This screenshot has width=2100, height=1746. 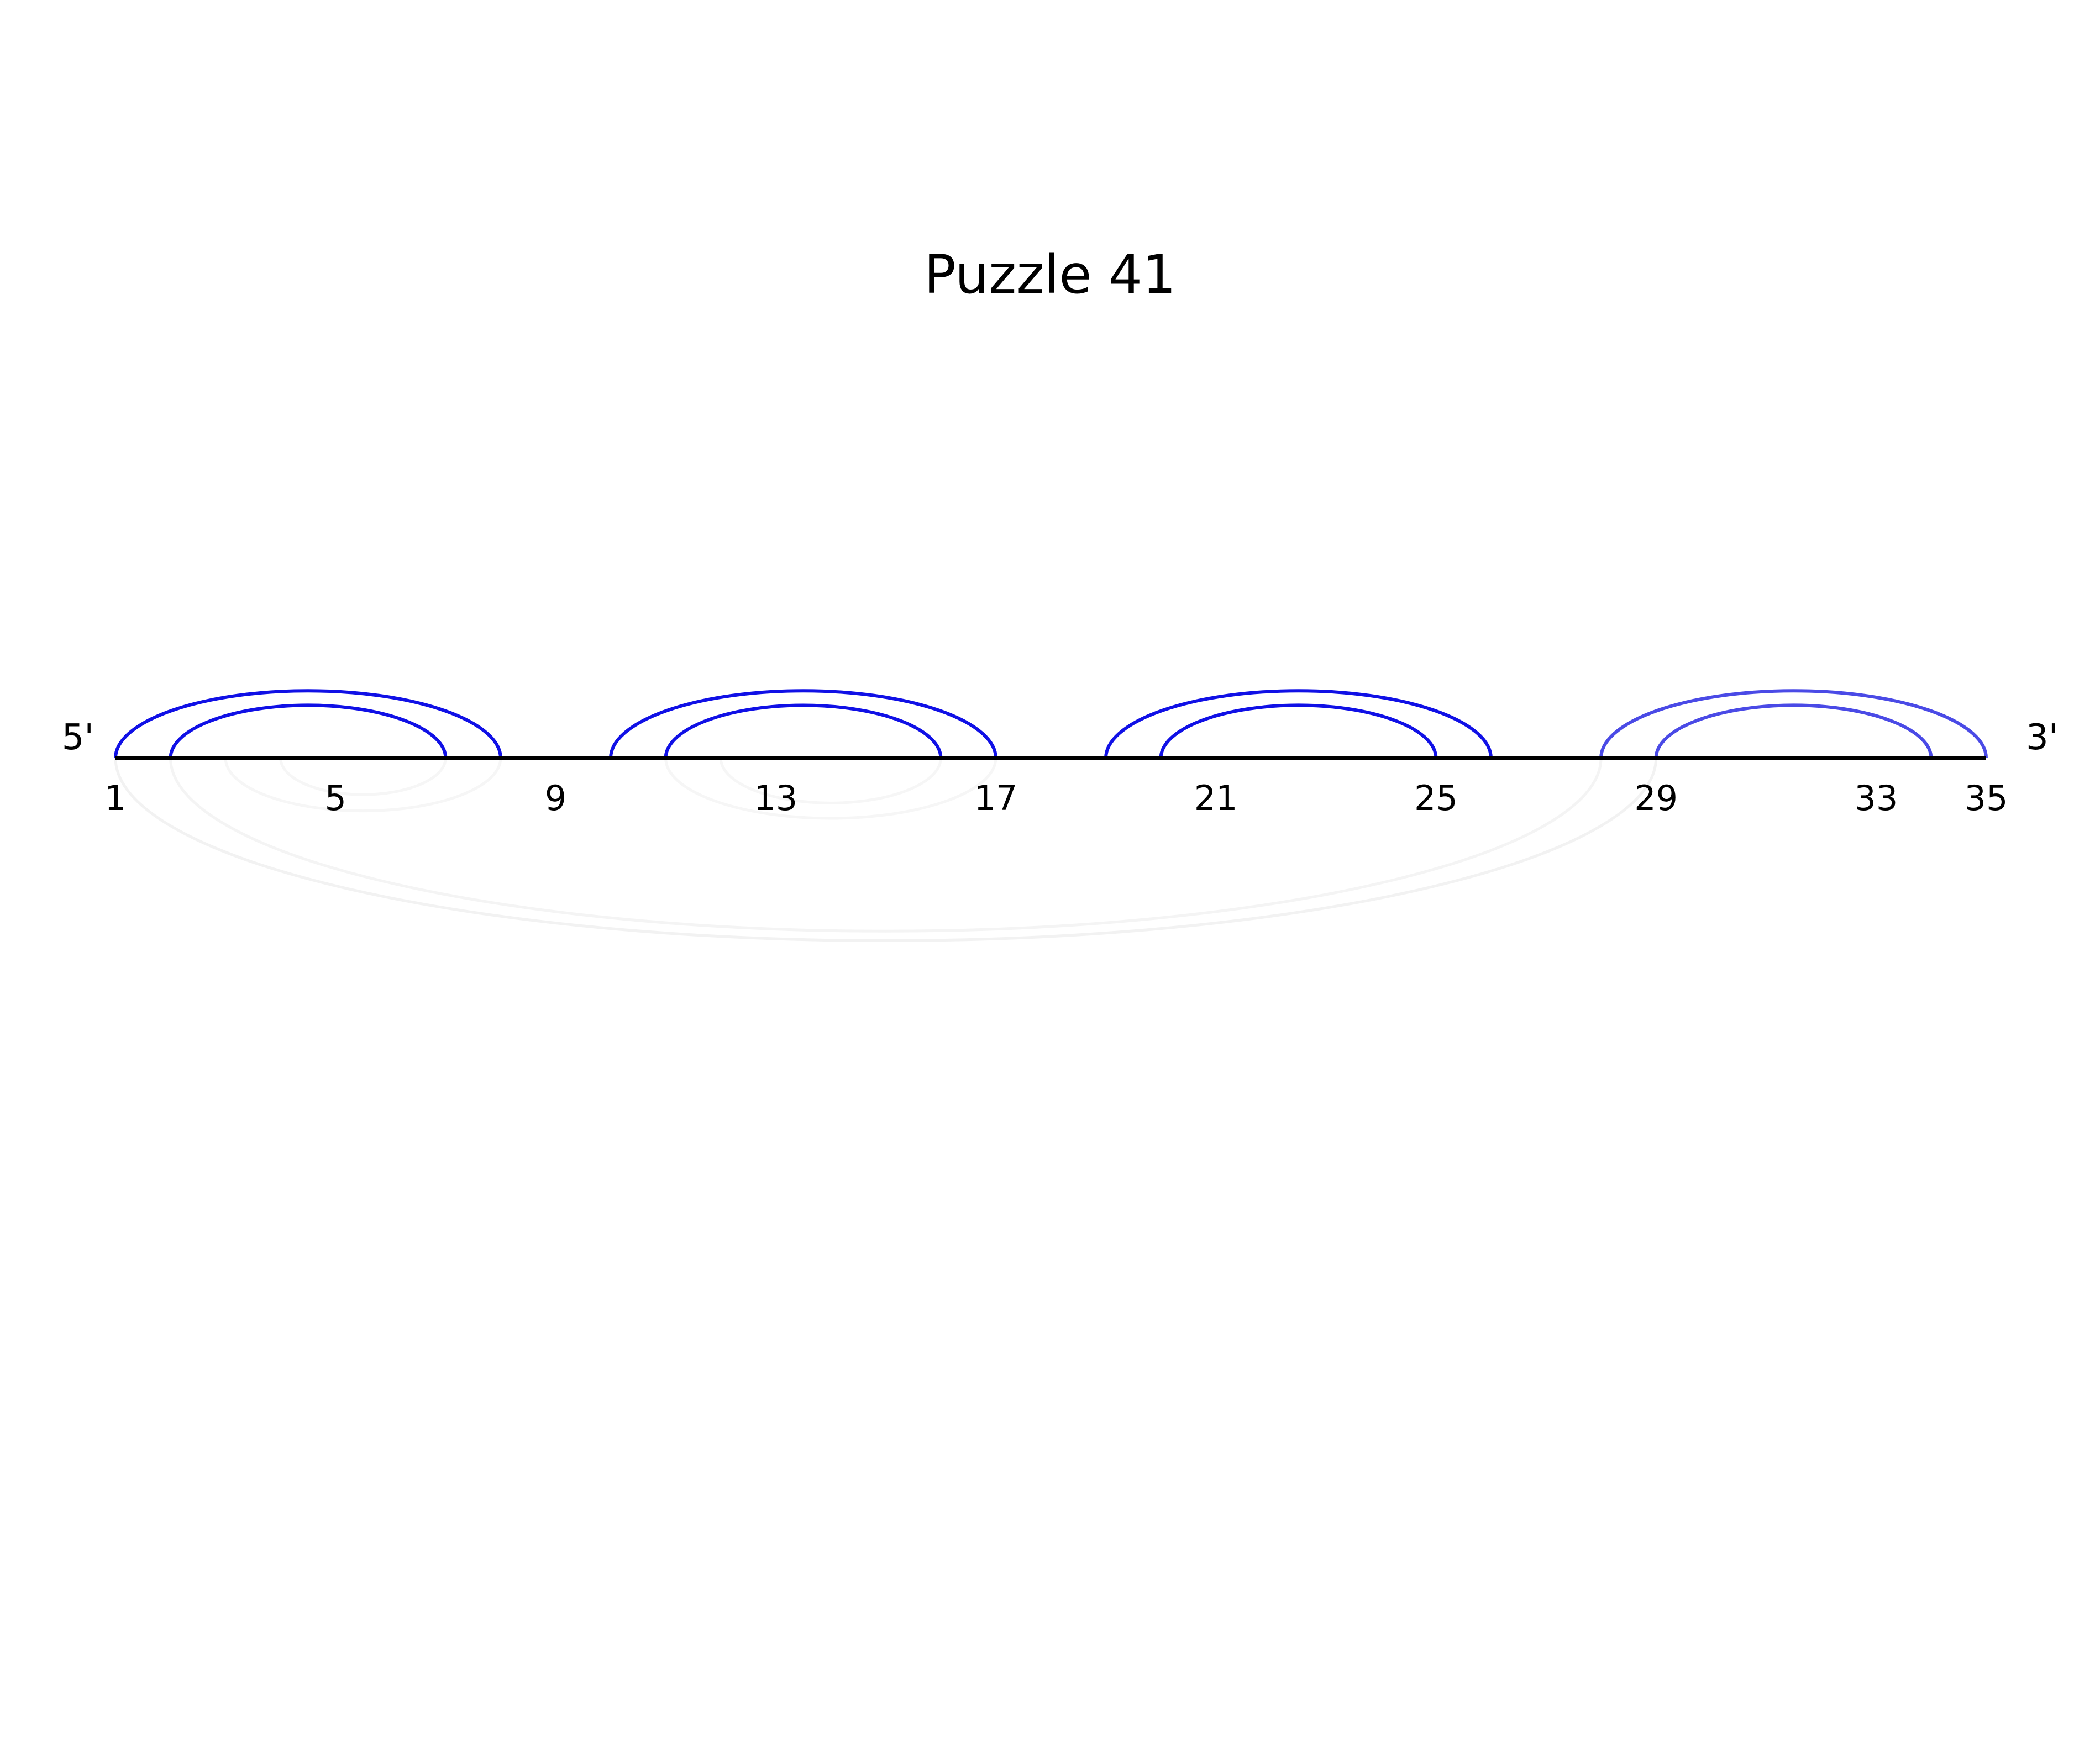 I want to click on diagram-title: Puzzle 41, so click(x=1050, y=275).